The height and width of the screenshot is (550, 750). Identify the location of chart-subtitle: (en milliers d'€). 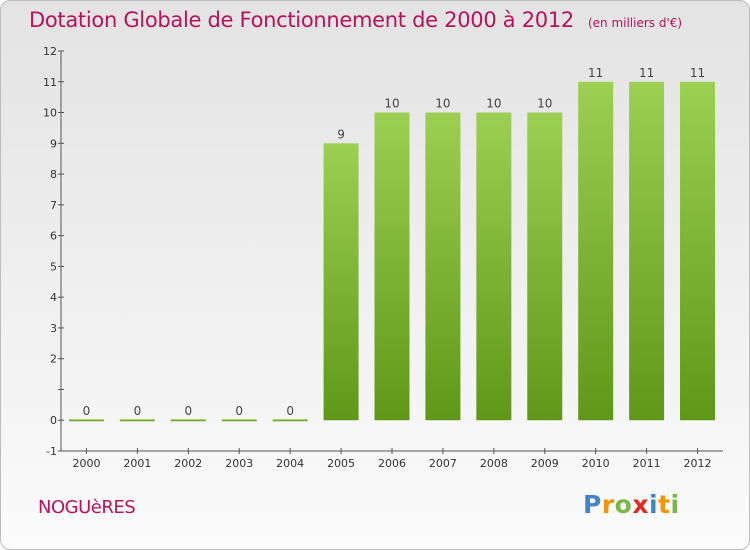
(635, 23).